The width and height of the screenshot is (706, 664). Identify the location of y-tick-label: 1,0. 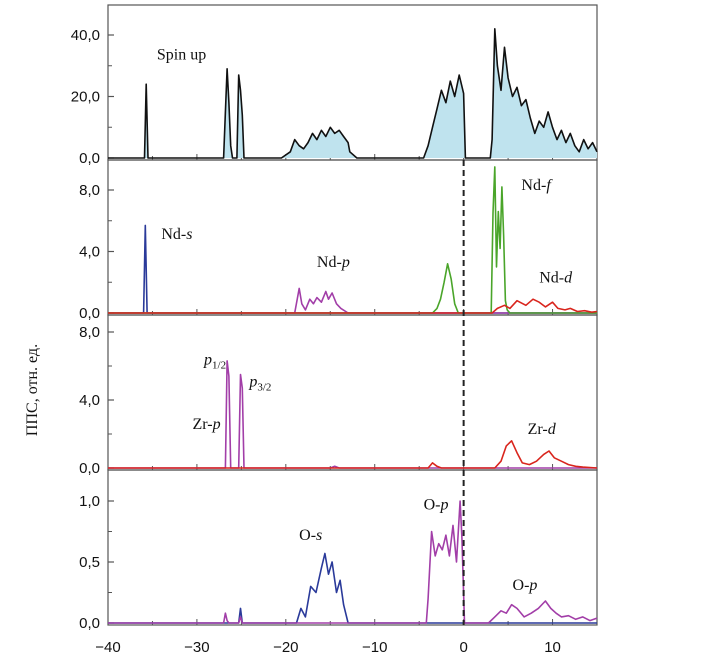
(89, 501).